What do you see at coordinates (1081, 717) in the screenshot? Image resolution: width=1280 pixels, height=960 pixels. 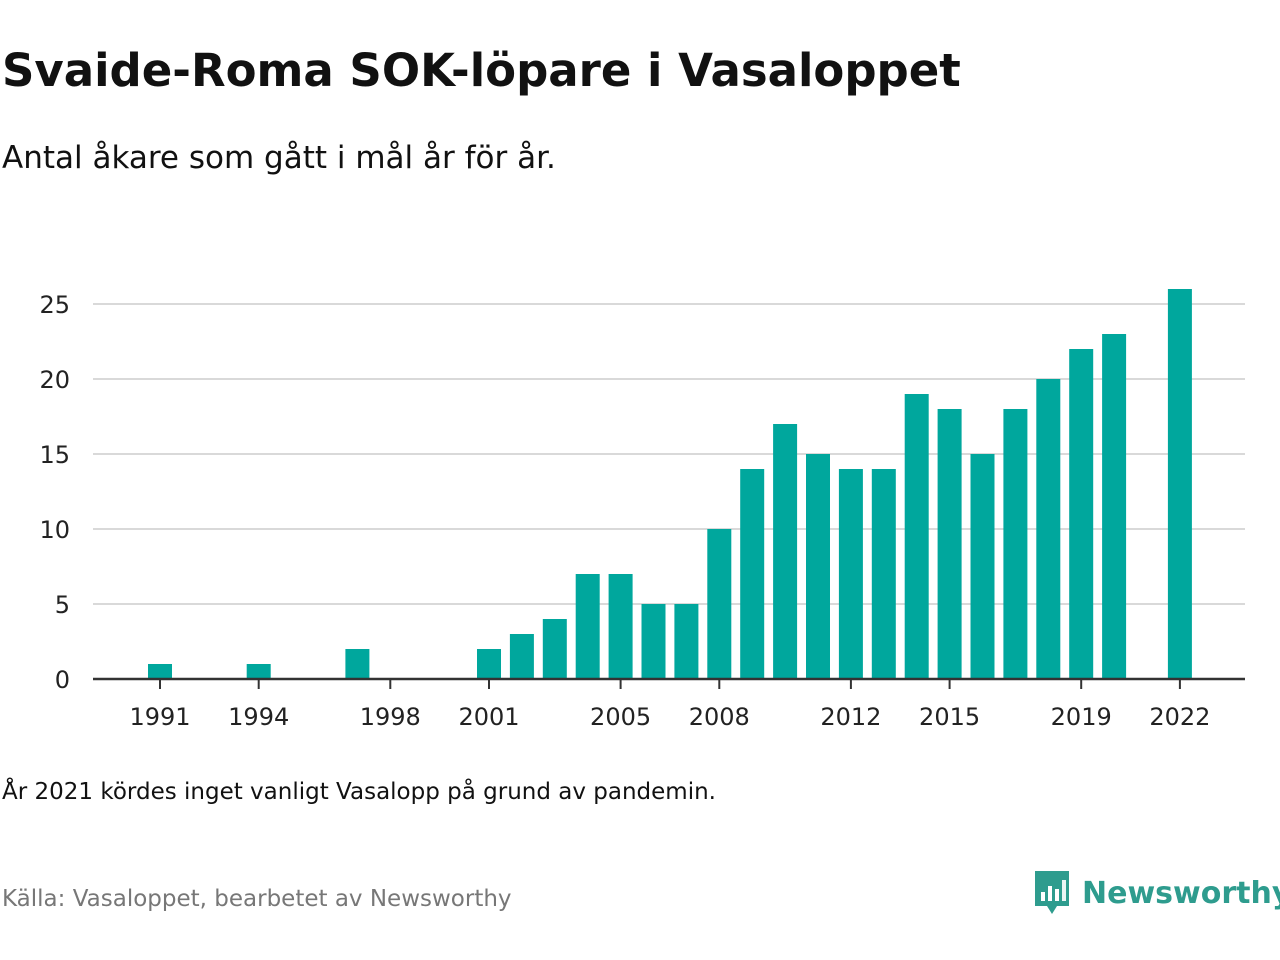 I see `x-tick-label: 2019` at bounding box center [1081, 717].